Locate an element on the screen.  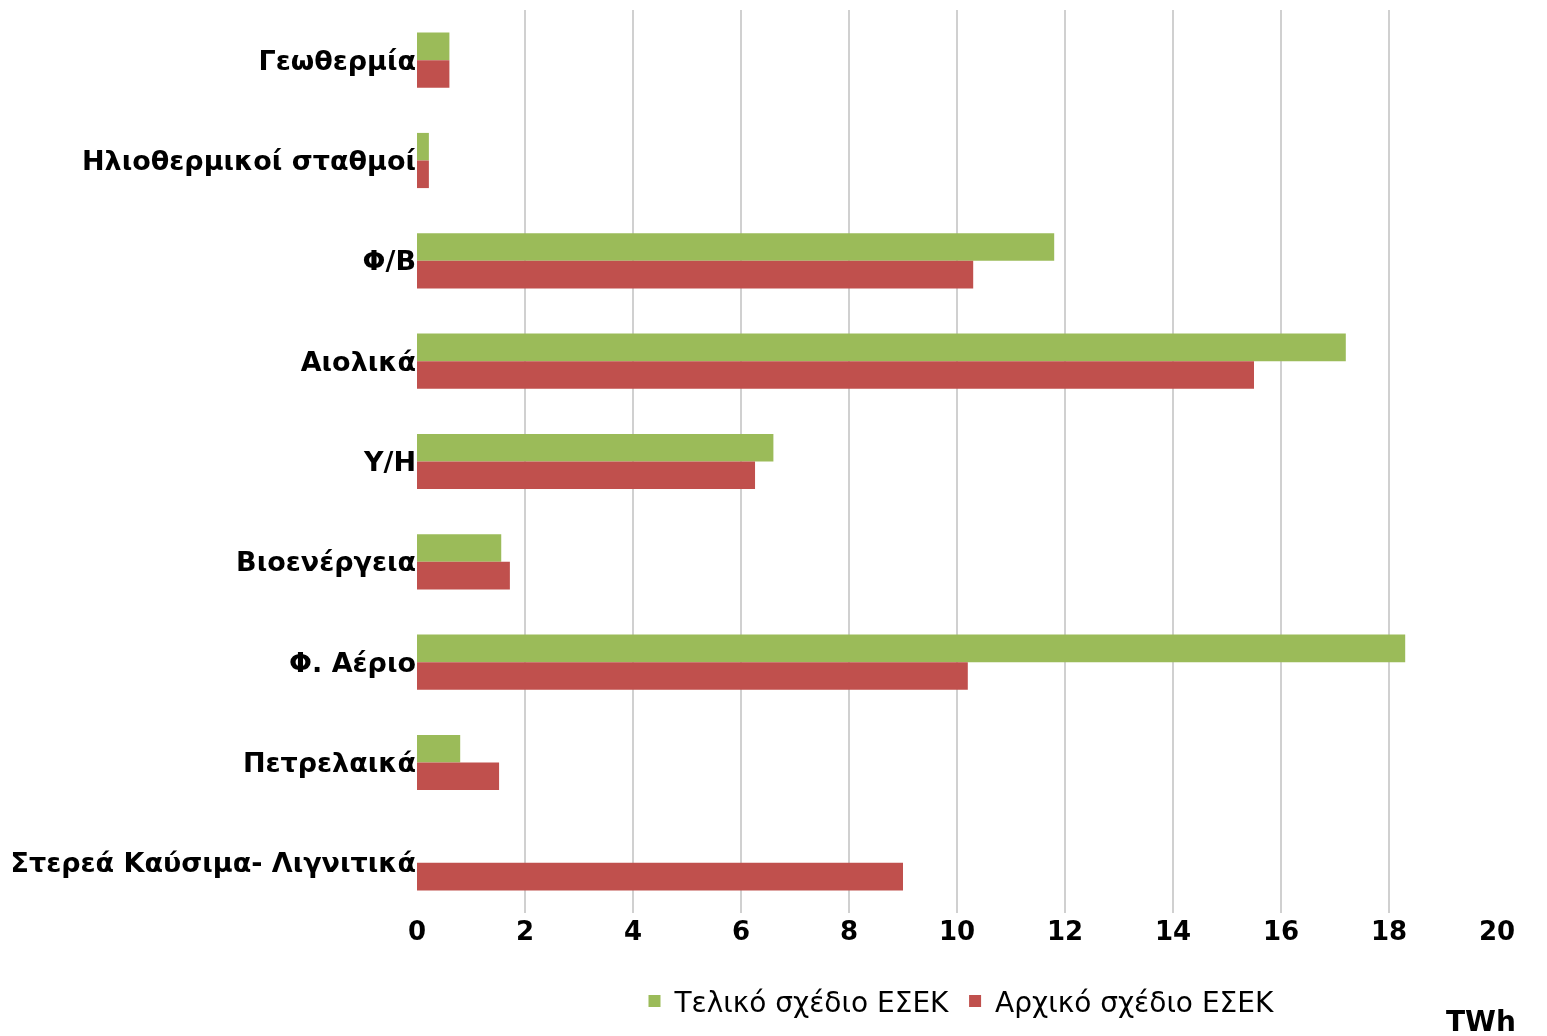
y-tick-label: Φ. Αέριο is located at coordinates (352, 662).